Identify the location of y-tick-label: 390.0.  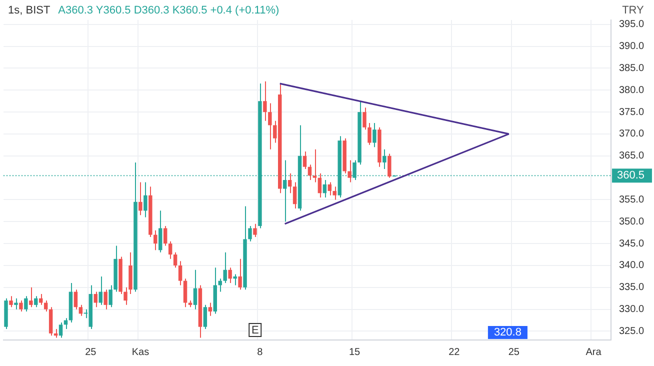
(631, 46).